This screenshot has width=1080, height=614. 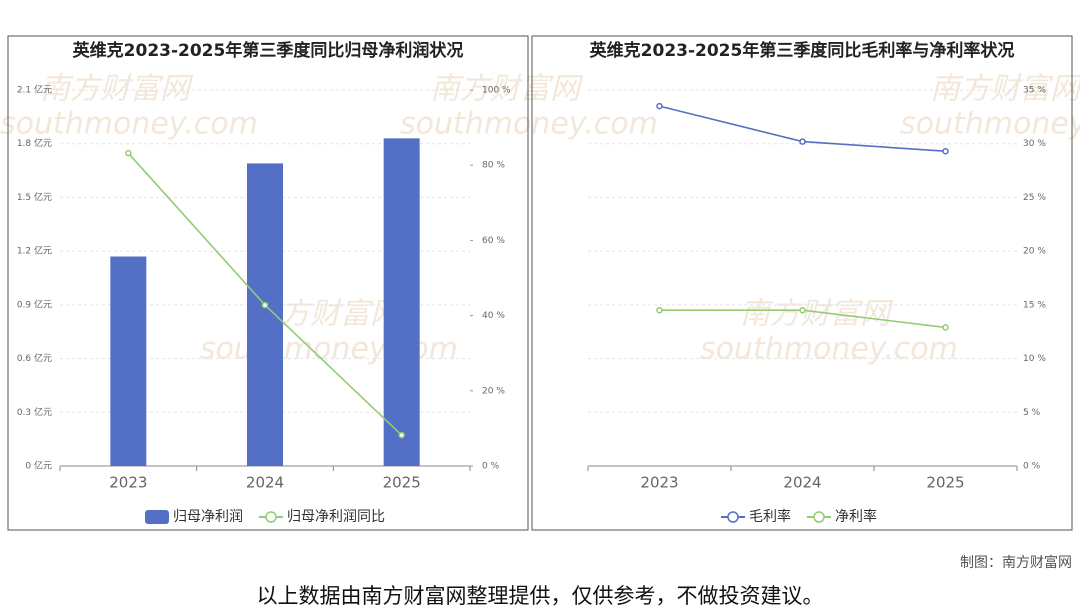 What do you see at coordinates (1034, 144) in the screenshot?
I see `y-tick-label: 30 %` at bounding box center [1034, 144].